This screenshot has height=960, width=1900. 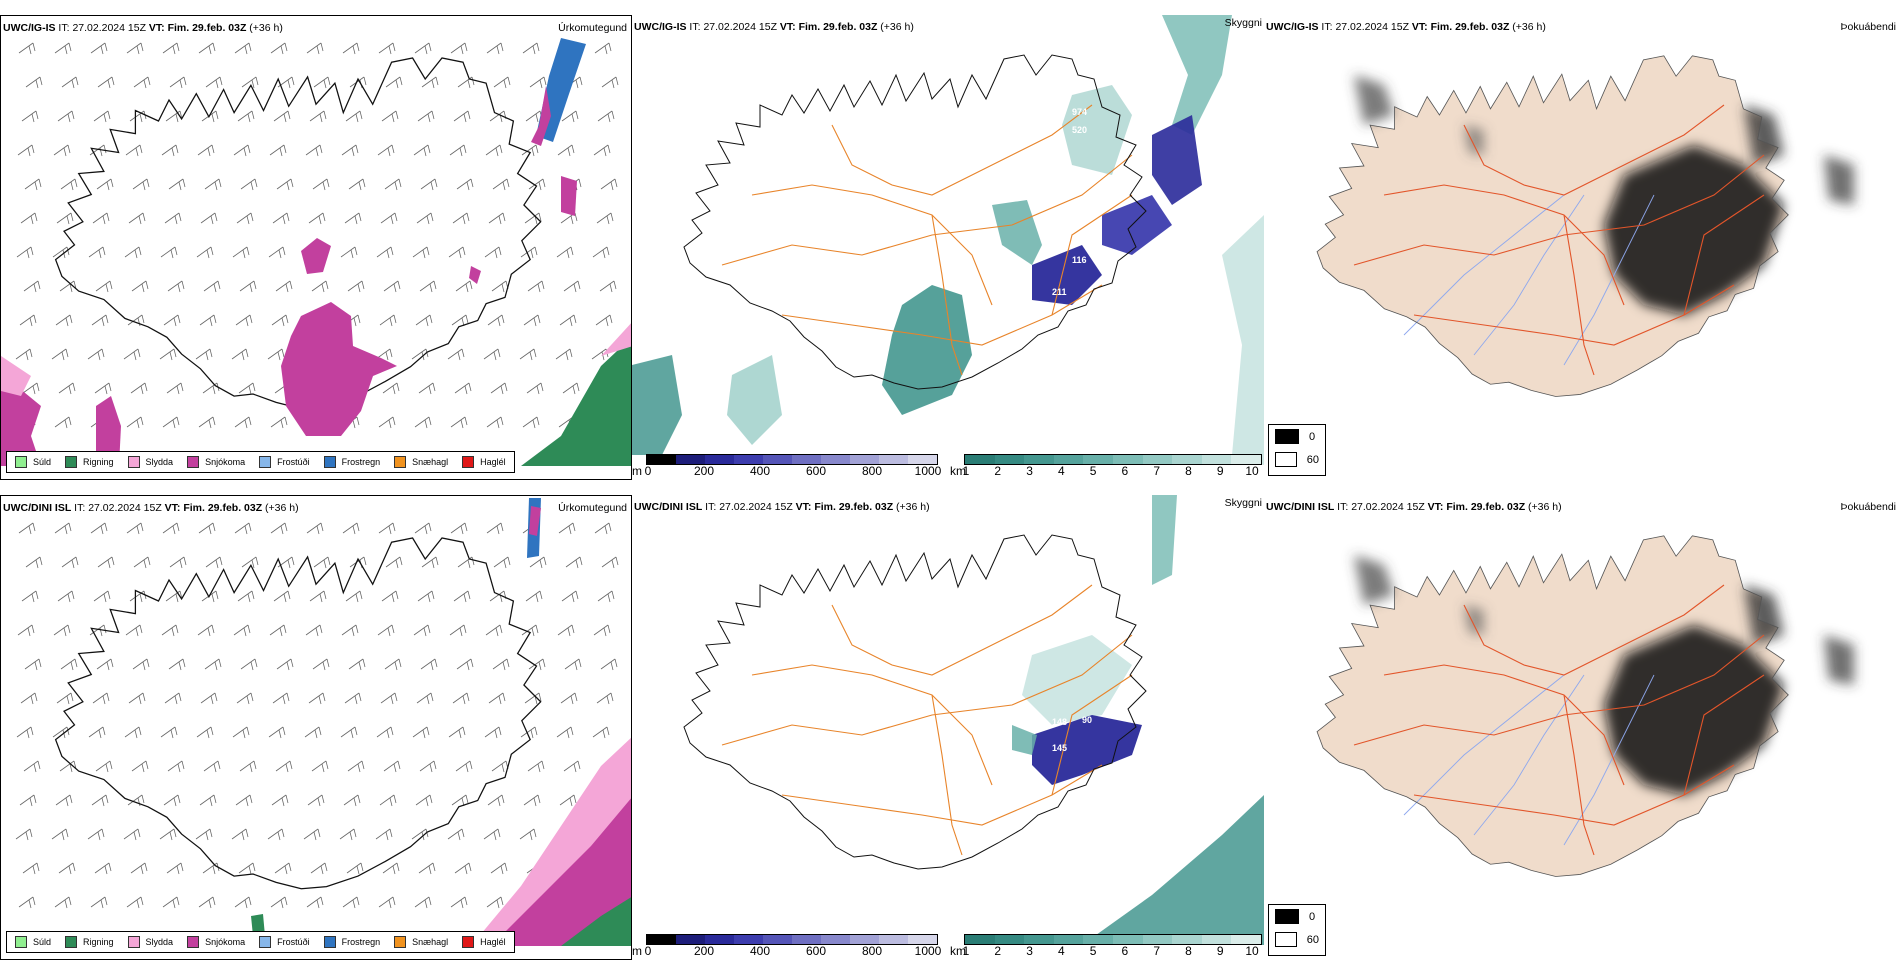 What do you see at coordinates (150, 462) in the screenshot?
I see `legend-item: Slydda` at bounding box center [150, 462].